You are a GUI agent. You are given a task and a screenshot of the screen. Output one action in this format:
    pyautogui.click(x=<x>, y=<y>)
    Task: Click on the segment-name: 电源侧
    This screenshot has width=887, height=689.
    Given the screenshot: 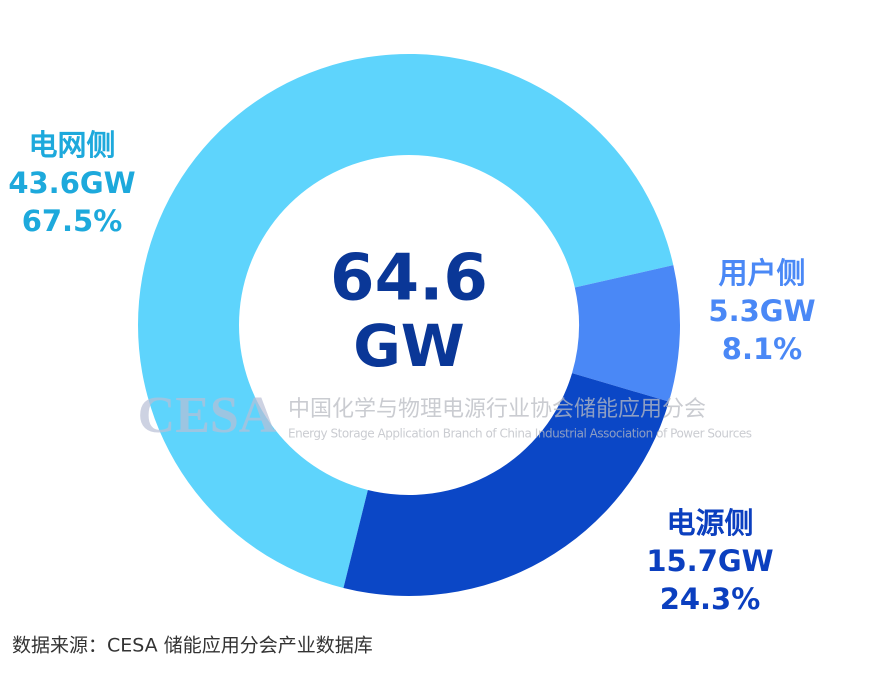 What is the action you would take?
    pyautogui.click(x=709, y=523)
    